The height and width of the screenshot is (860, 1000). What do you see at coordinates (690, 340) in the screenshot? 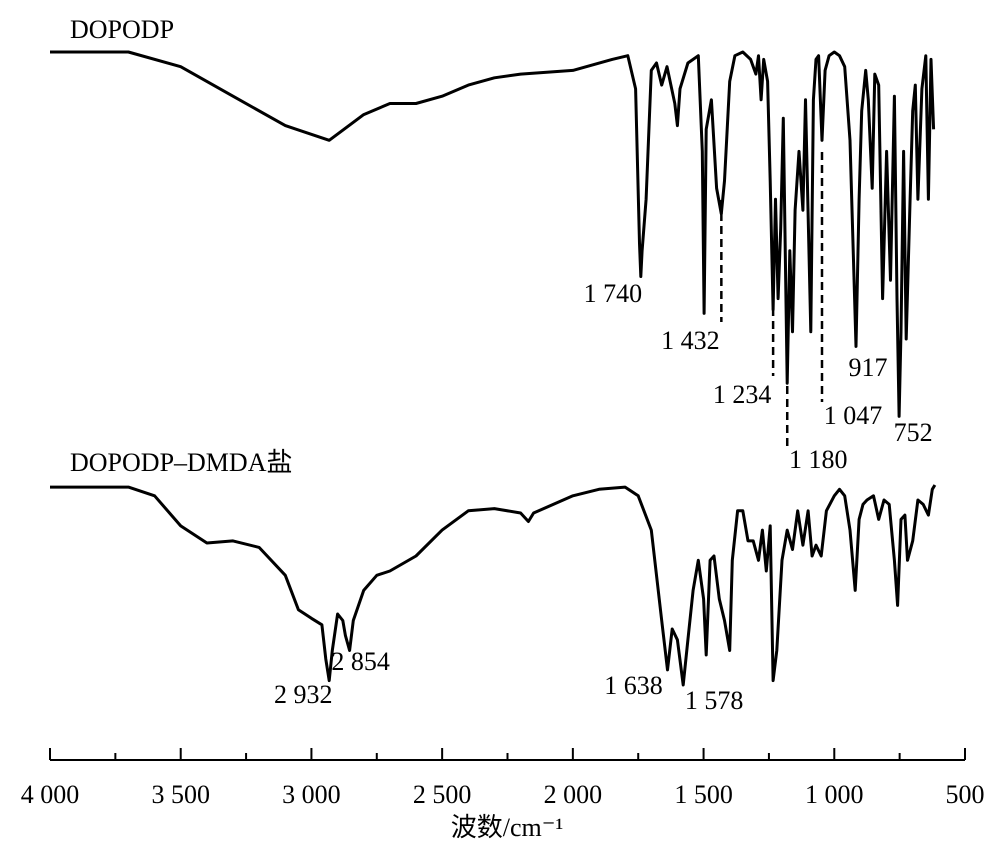
I see `peak-label: 1 432` at bounding box center [690, 340].